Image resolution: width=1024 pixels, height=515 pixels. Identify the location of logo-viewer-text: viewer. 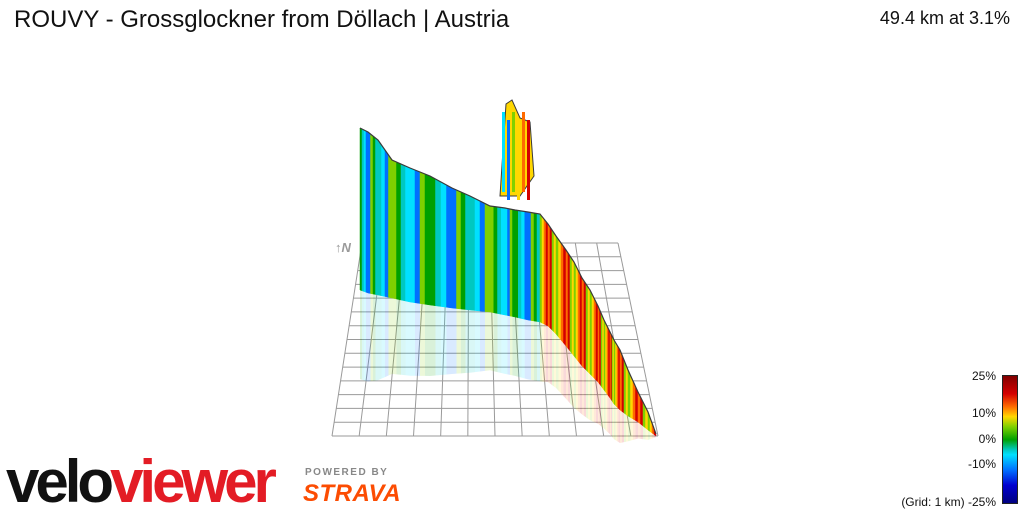
(193, 481).